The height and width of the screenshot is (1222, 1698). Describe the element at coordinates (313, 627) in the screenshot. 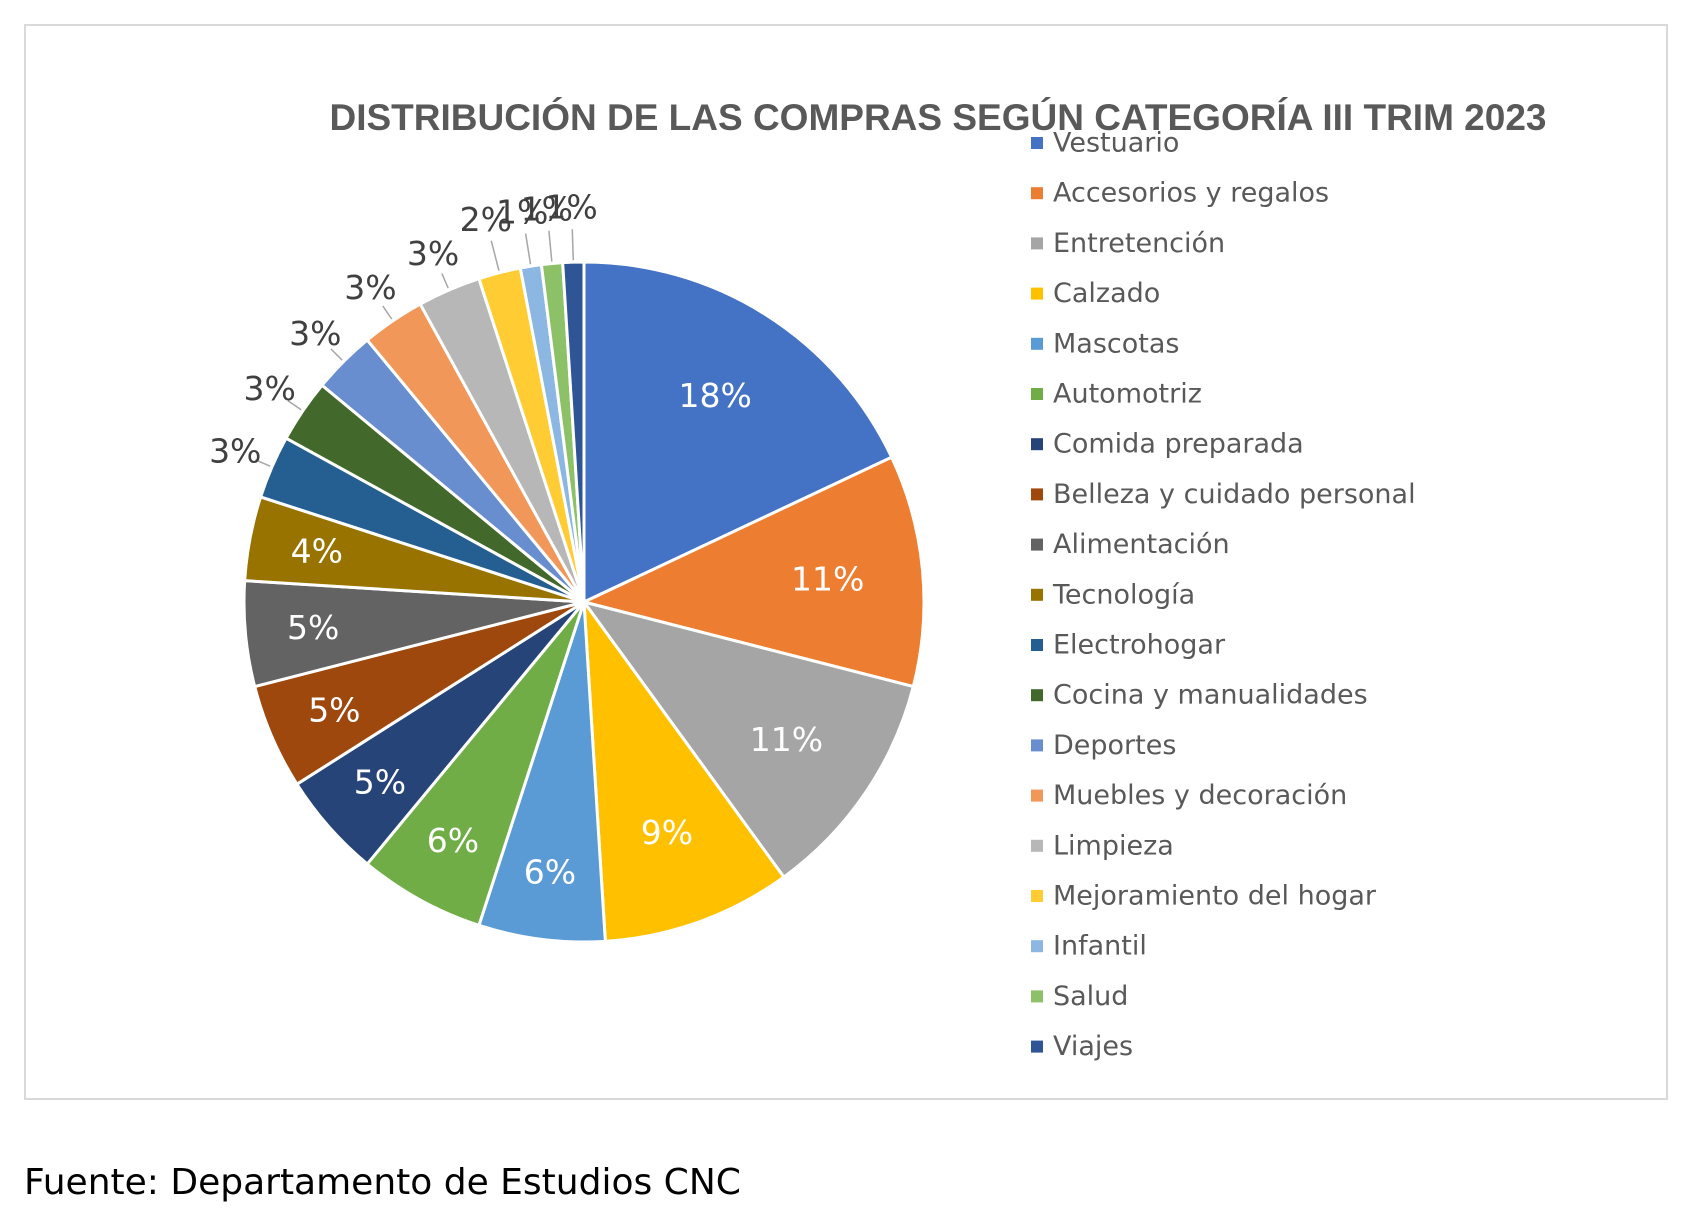

I see `data-label-9: 5%` at that location.